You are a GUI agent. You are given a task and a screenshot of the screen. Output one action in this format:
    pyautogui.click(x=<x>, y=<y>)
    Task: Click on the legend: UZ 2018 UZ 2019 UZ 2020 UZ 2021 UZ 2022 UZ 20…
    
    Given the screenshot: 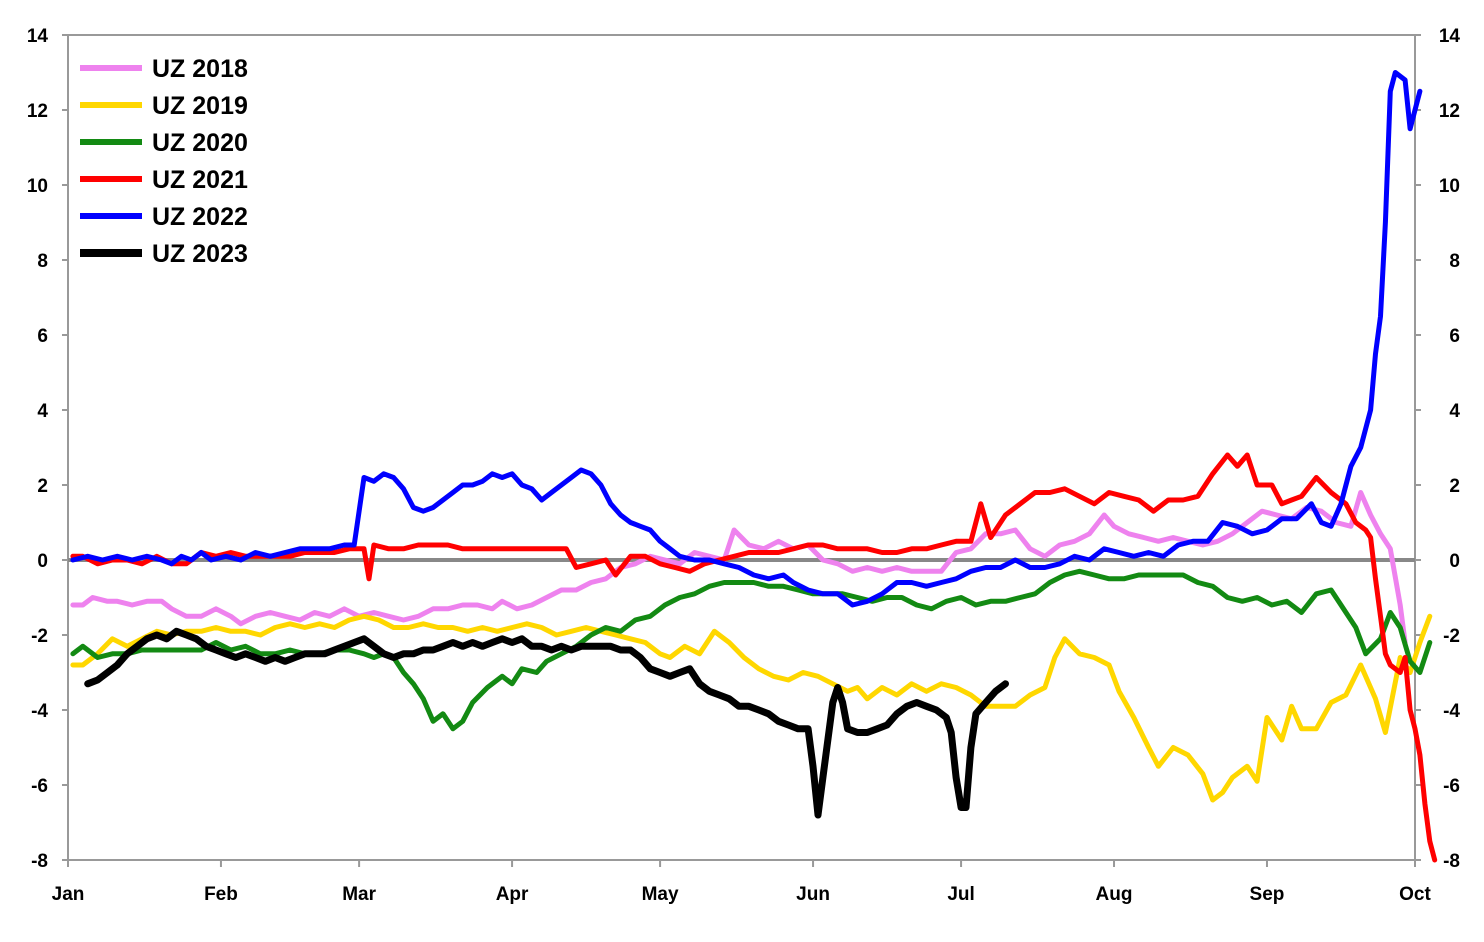 What is the action you would take?
    pyautogui.click(x=164, y=161)
    